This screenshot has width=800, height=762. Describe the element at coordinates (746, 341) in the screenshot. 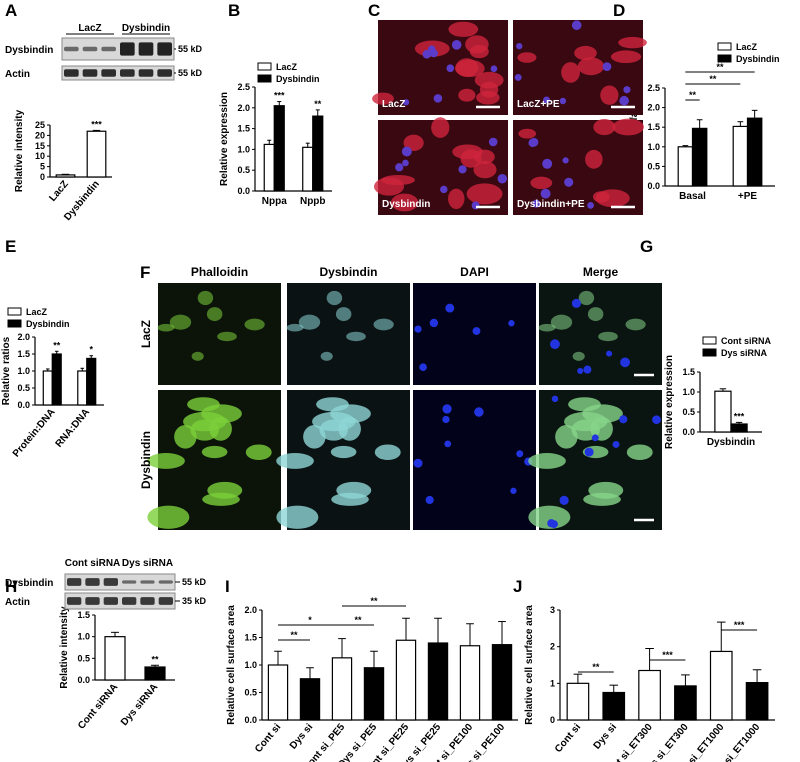

I see `legend-label: Cont siRNA` at that location.